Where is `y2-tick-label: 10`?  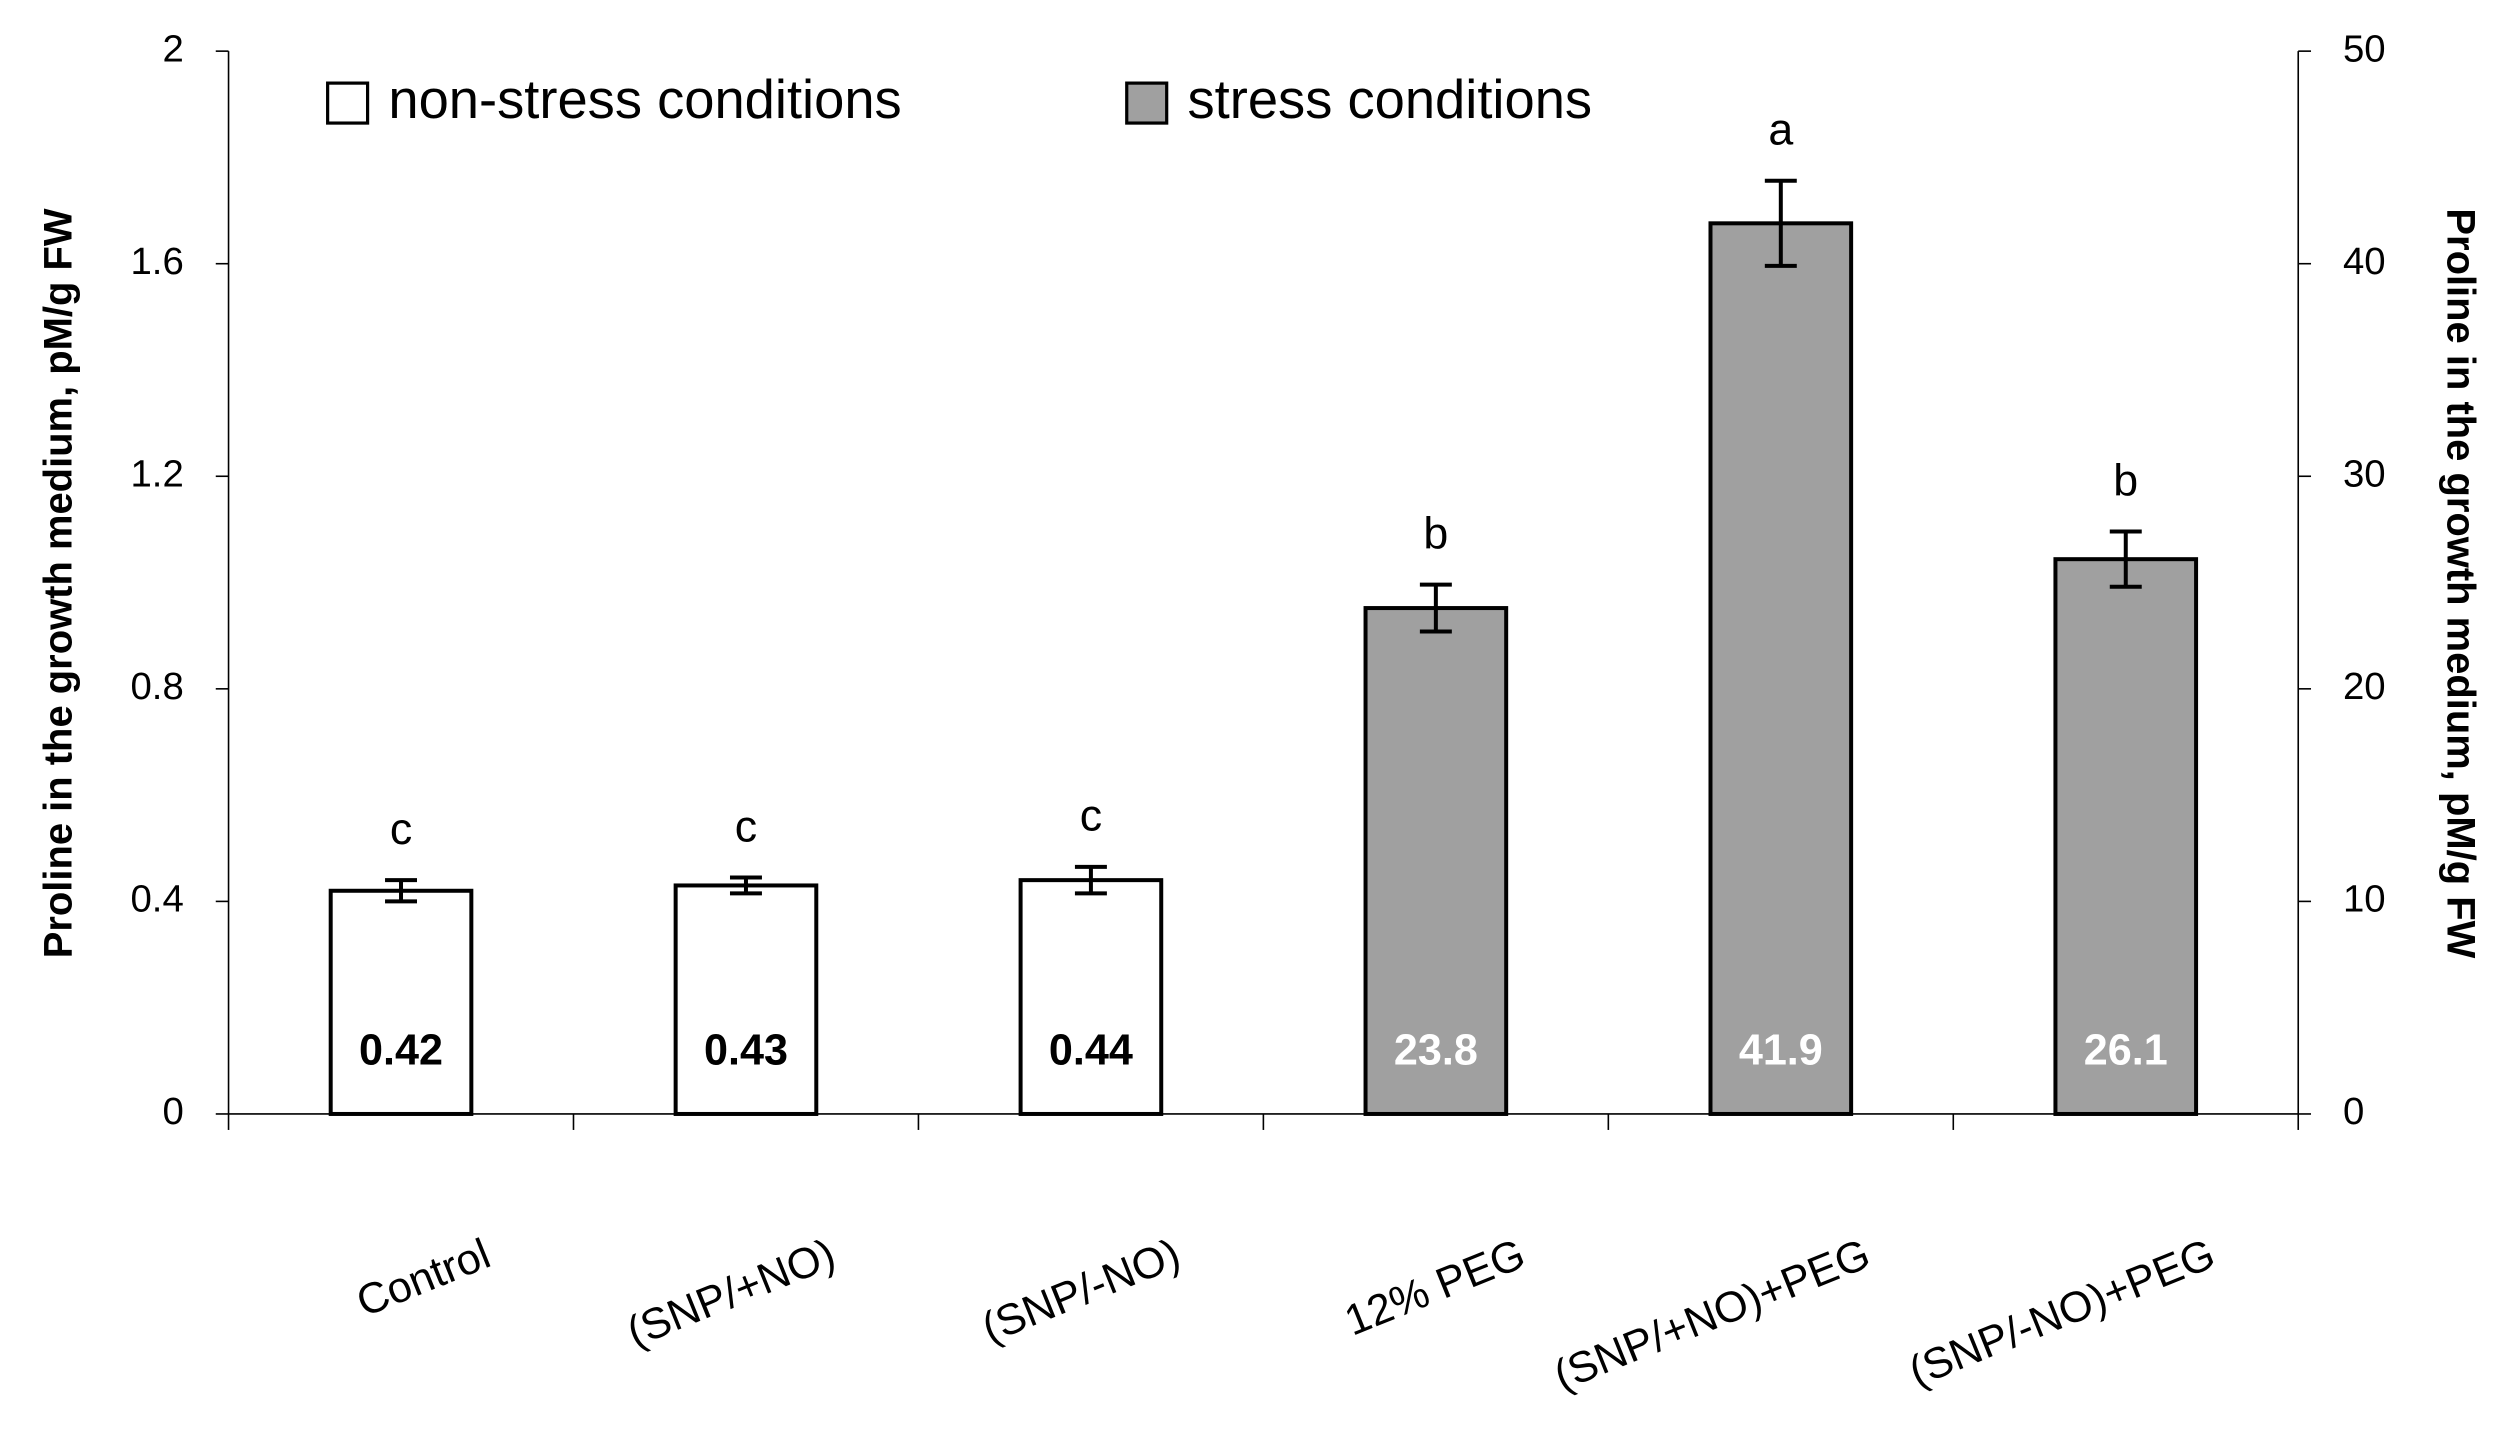
y2-tick-label: 10 is located at coordinates (2364, 899).